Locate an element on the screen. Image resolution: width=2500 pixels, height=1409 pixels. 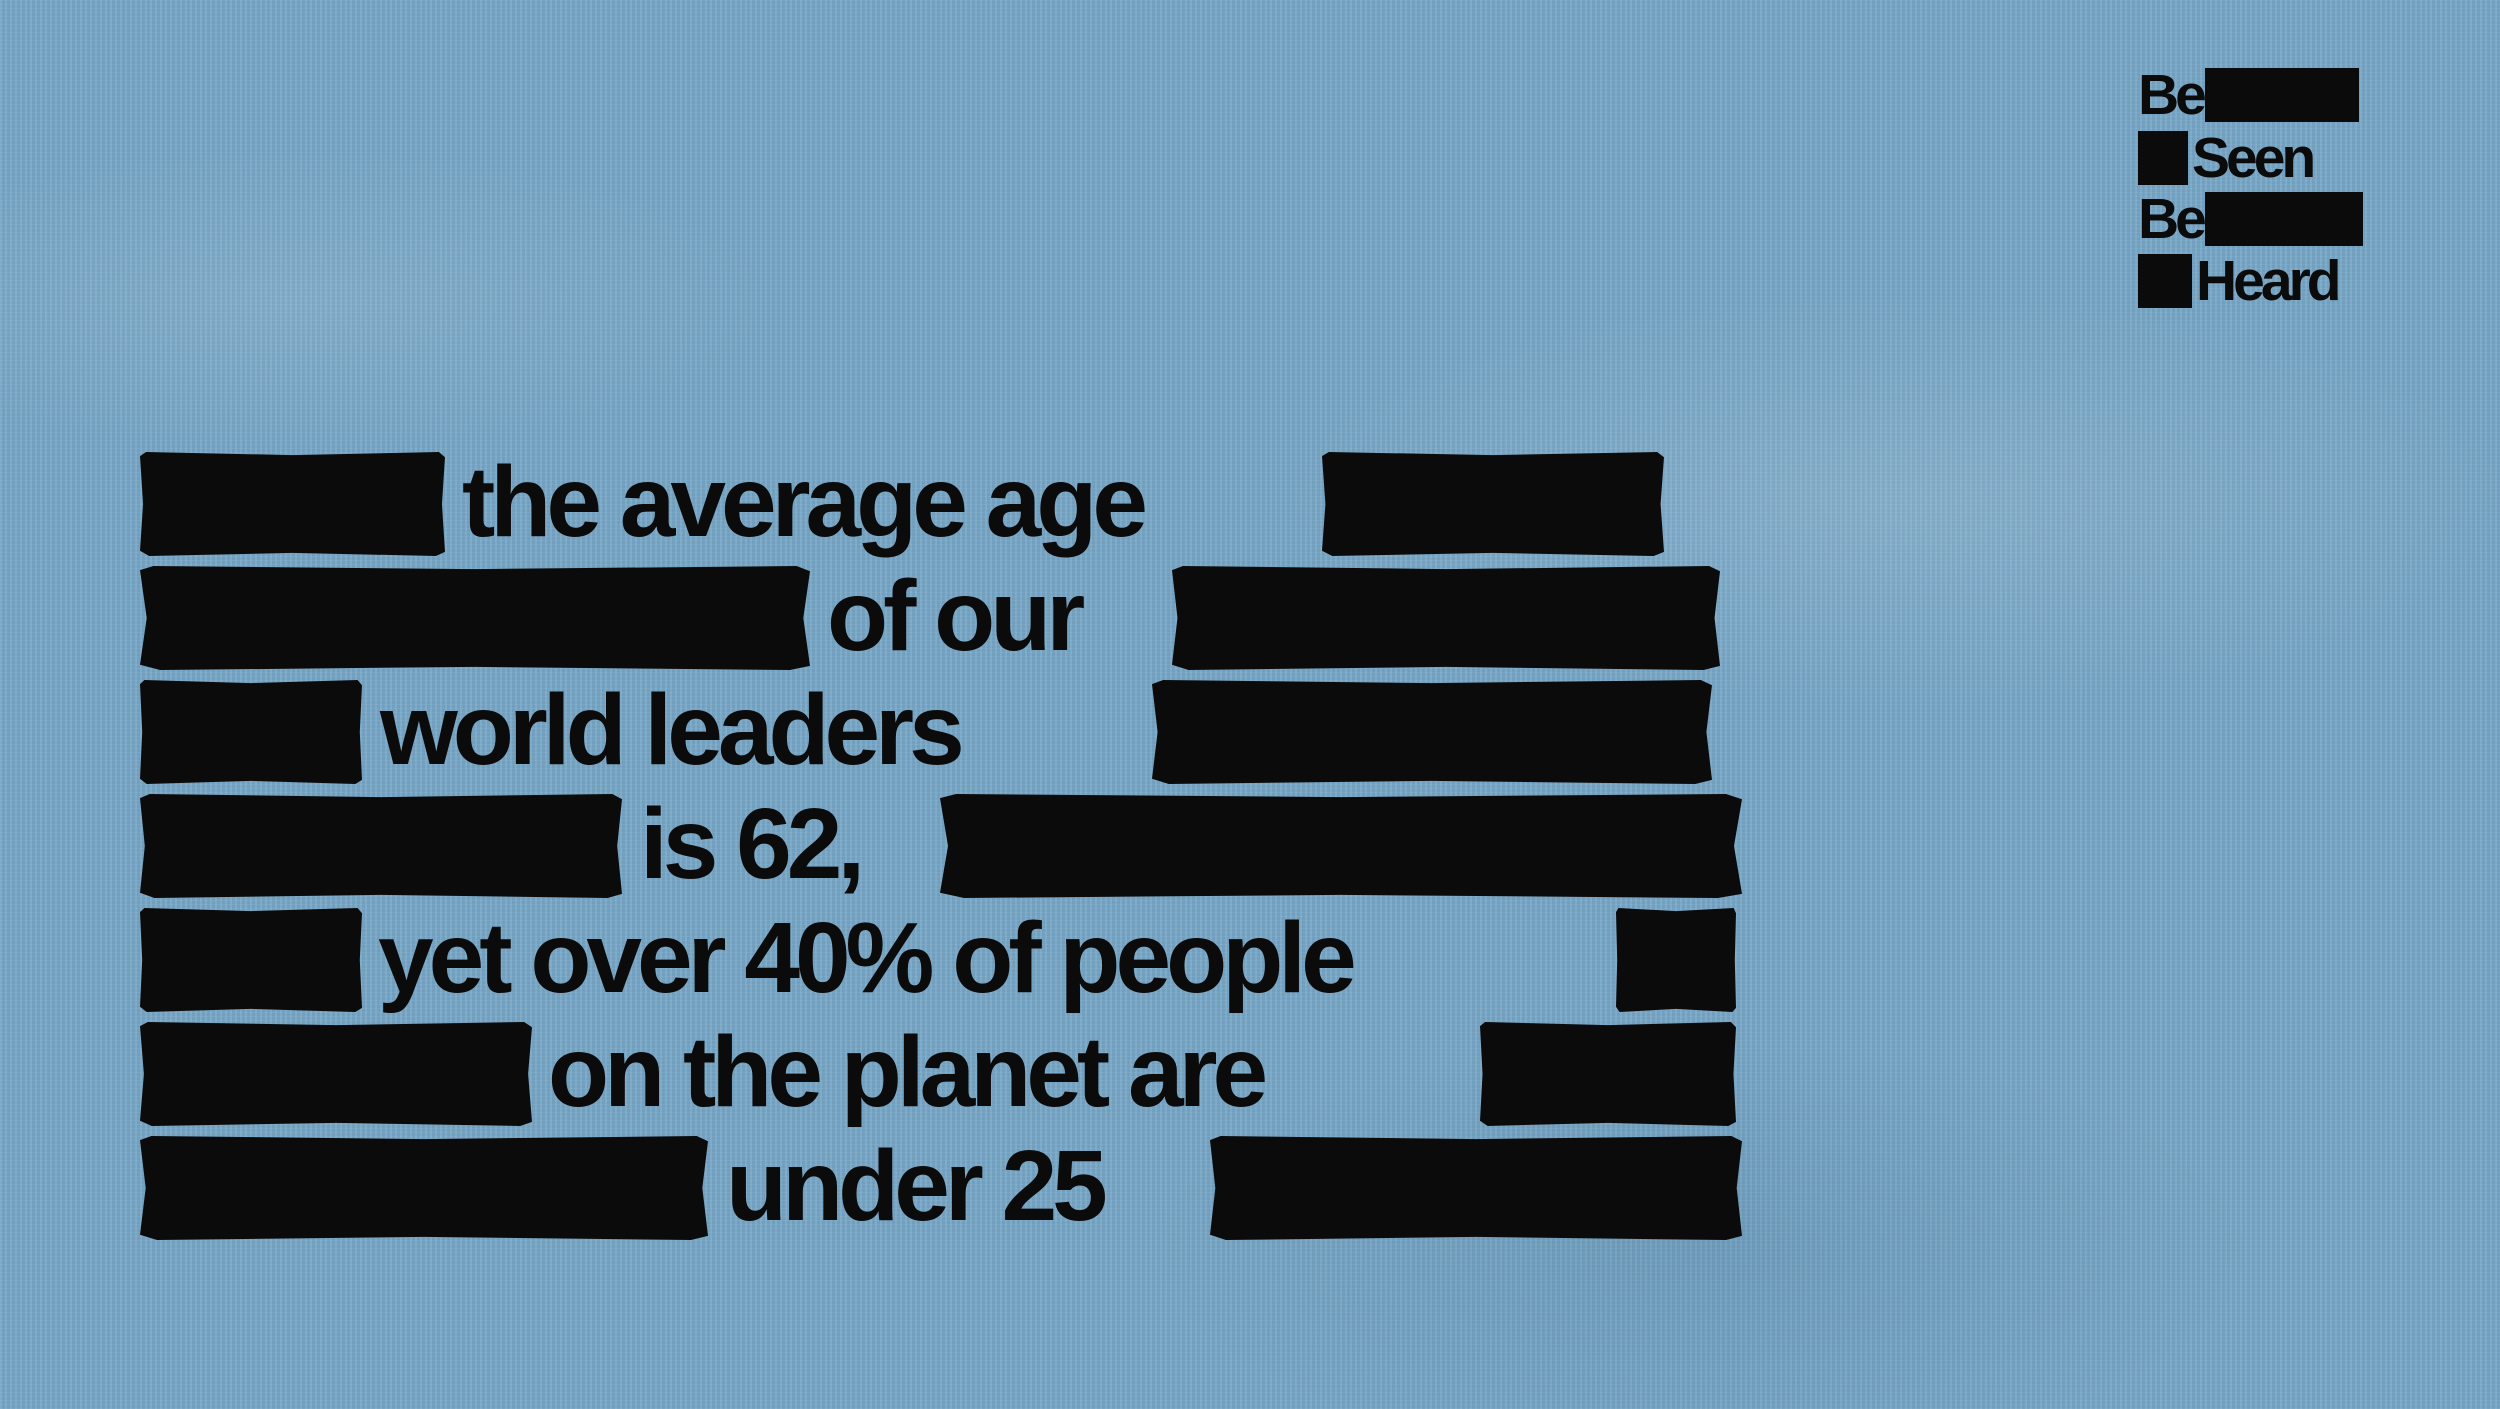
headline-line-2: of our is located at coordinates (956, 616).